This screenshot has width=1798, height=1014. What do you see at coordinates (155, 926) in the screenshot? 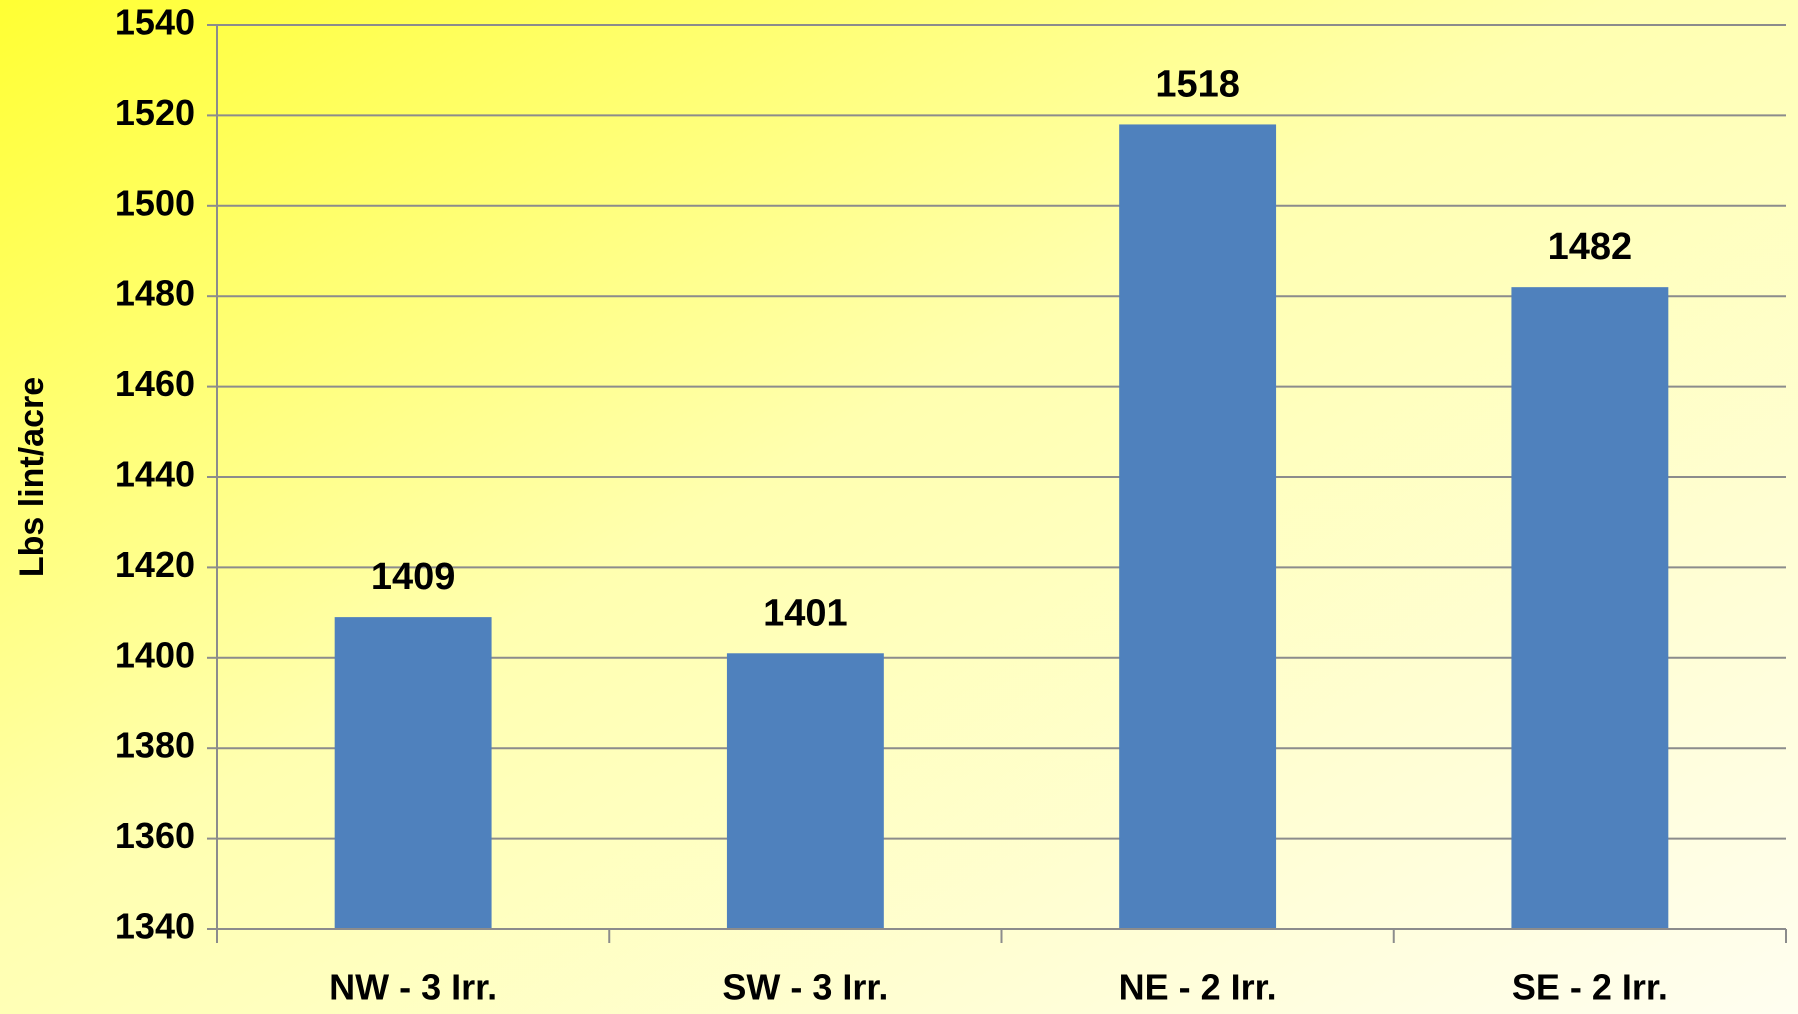
I see `y-tick-label: 1340` at bounding box center [155, 926].